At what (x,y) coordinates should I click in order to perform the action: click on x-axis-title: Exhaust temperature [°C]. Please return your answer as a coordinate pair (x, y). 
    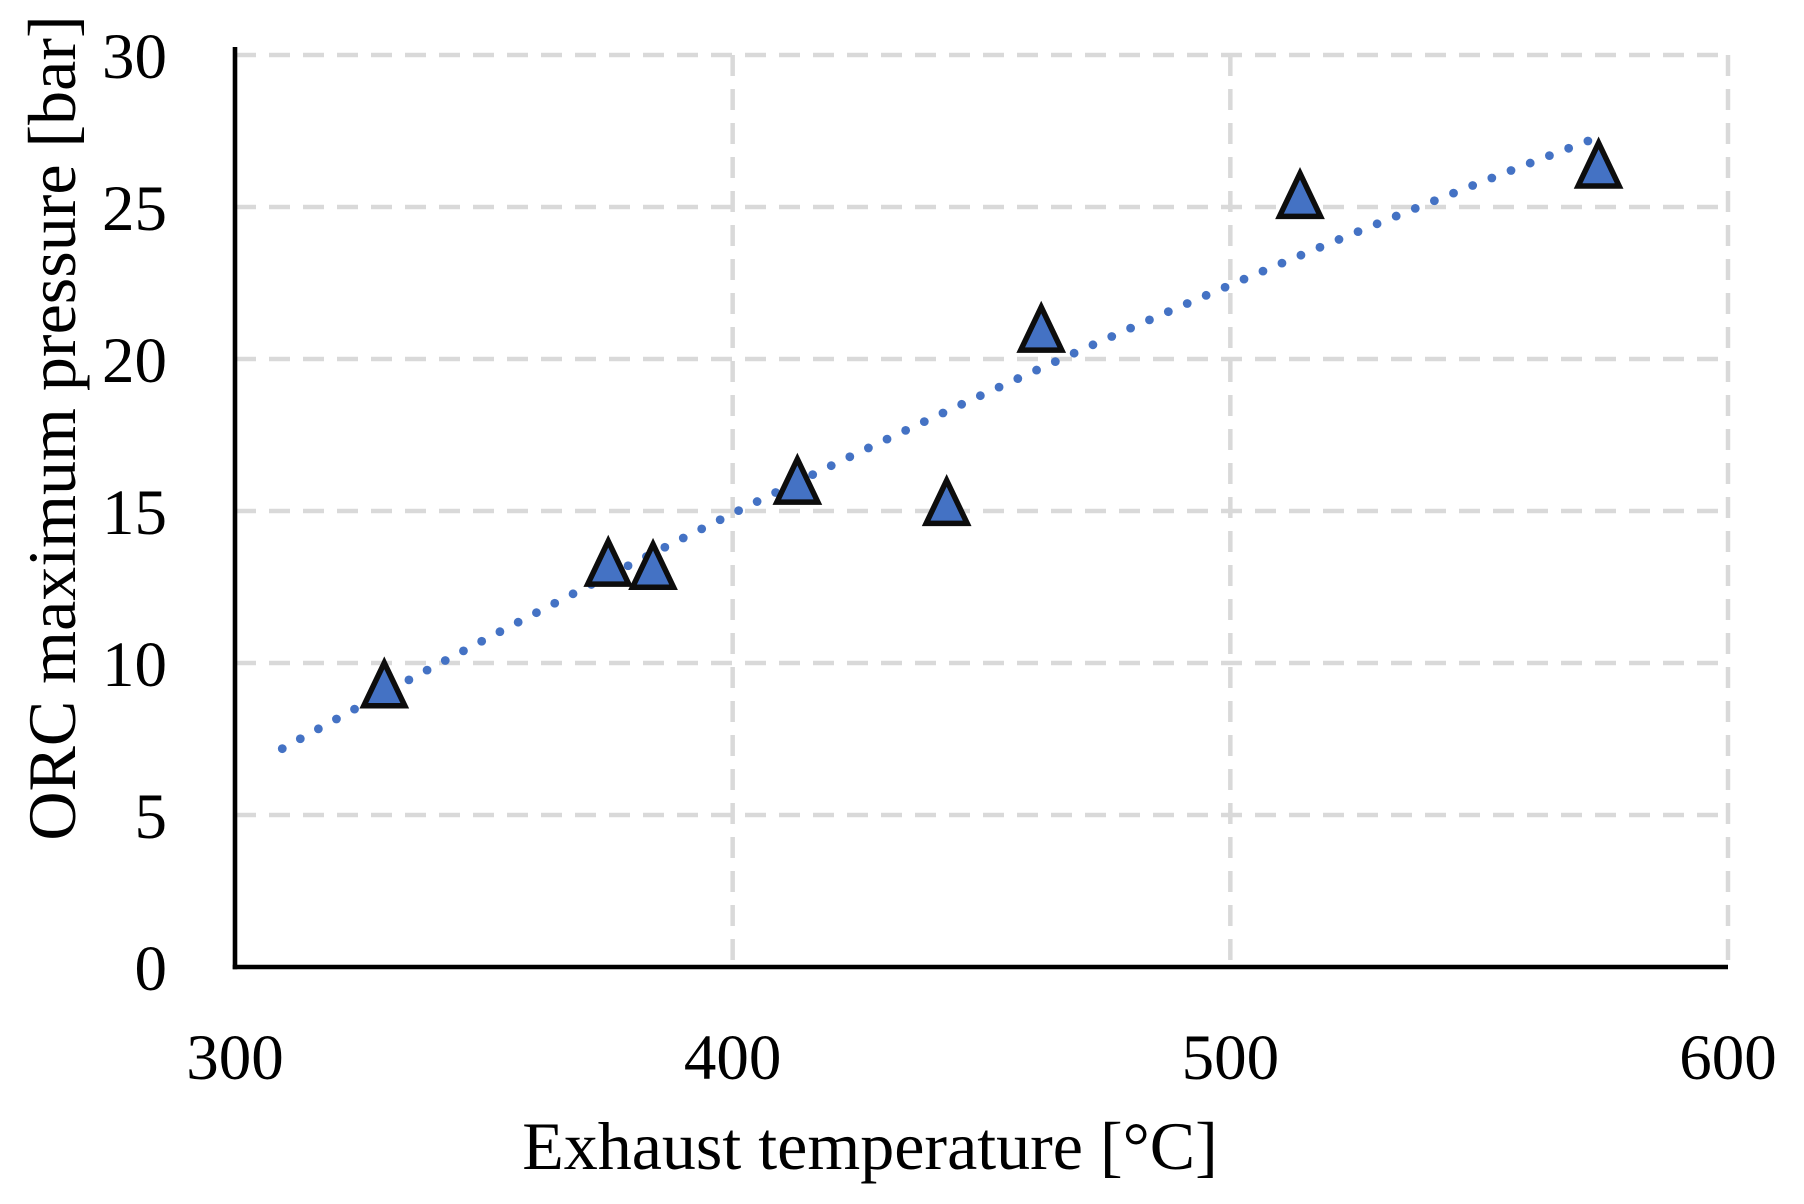
    Looking at the image, I should click on (870, 1146).